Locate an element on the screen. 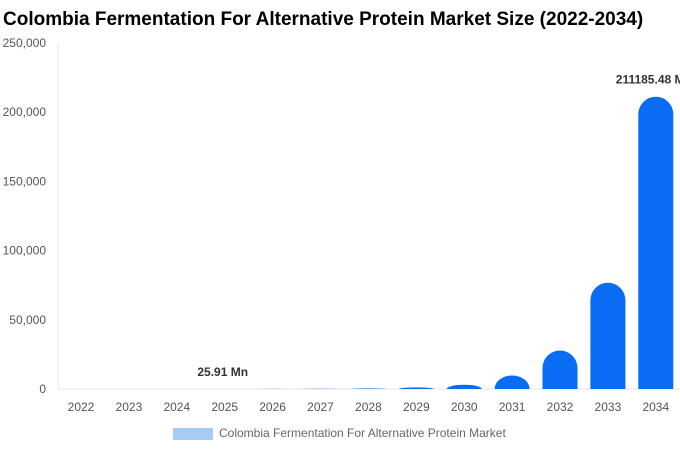 The height and width of the screenshot is (450, 680). data-label: 211185.48 Mn is located at coordinates (648, 80).